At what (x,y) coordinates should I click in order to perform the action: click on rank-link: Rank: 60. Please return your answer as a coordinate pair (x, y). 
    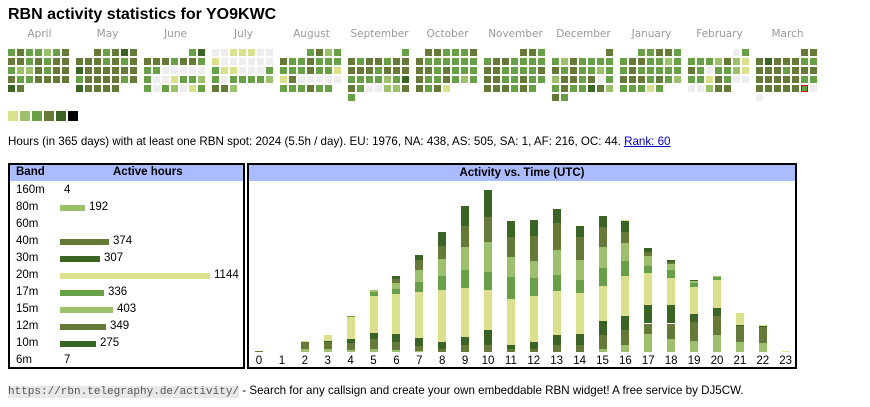
    Looking at the image, I should click on (647, 141).